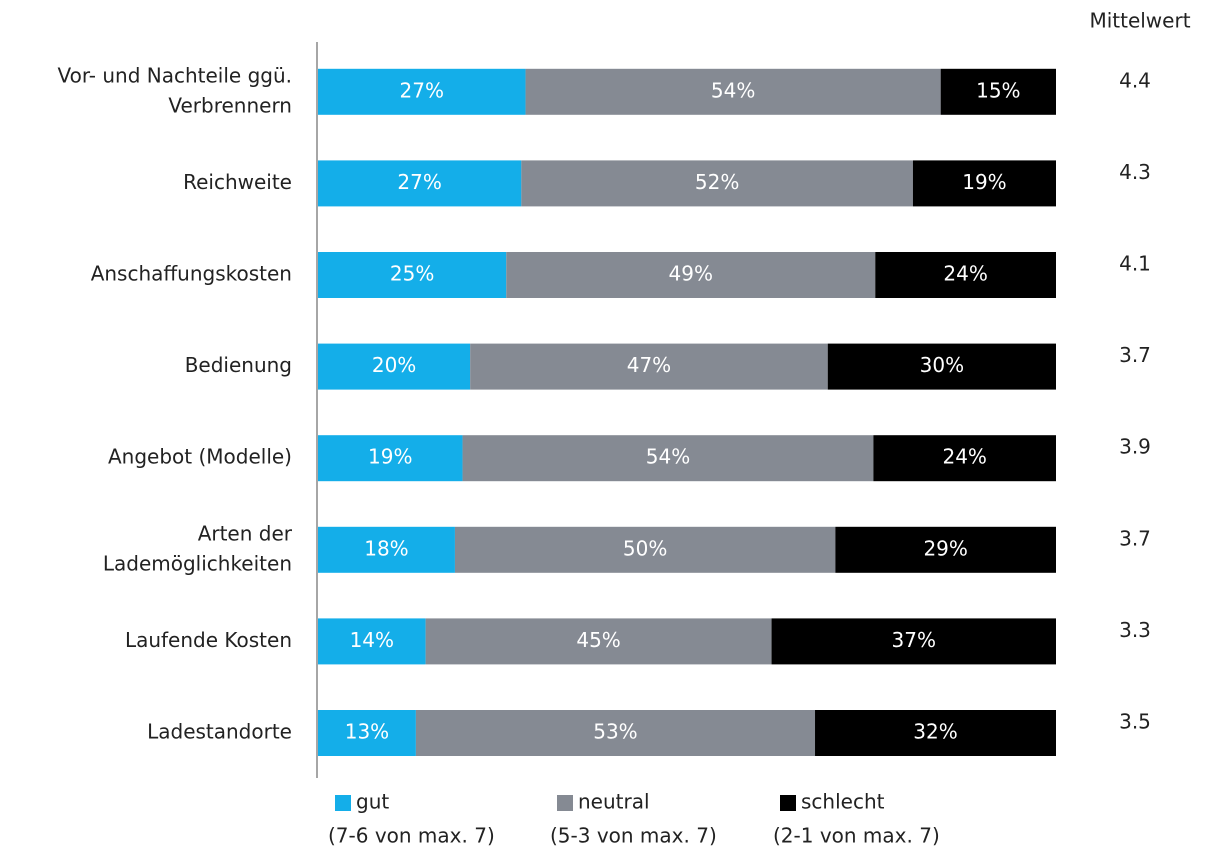  What do you see at coordinates (856, 836) in the screenshot?
I see `legend-description: (2-1 von max. 7)` at bounding box center [856, 836].